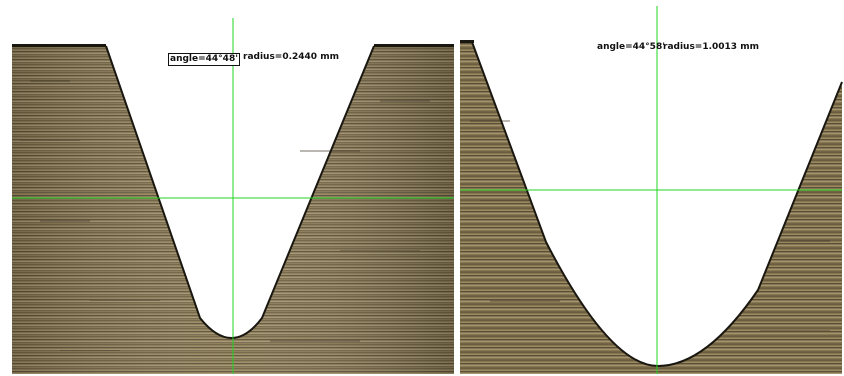 This screenshot has height=376, width=844. I want to click on right-radius-label: radius=1.0013 mm, so click(711, 47).